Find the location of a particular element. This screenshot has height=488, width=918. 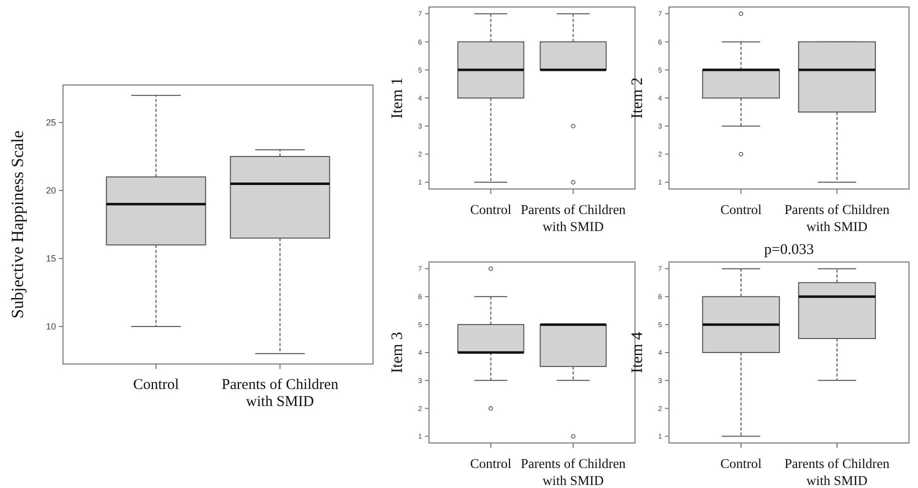

y-axis-title: Item 1 is located at coordinates (397, 98).